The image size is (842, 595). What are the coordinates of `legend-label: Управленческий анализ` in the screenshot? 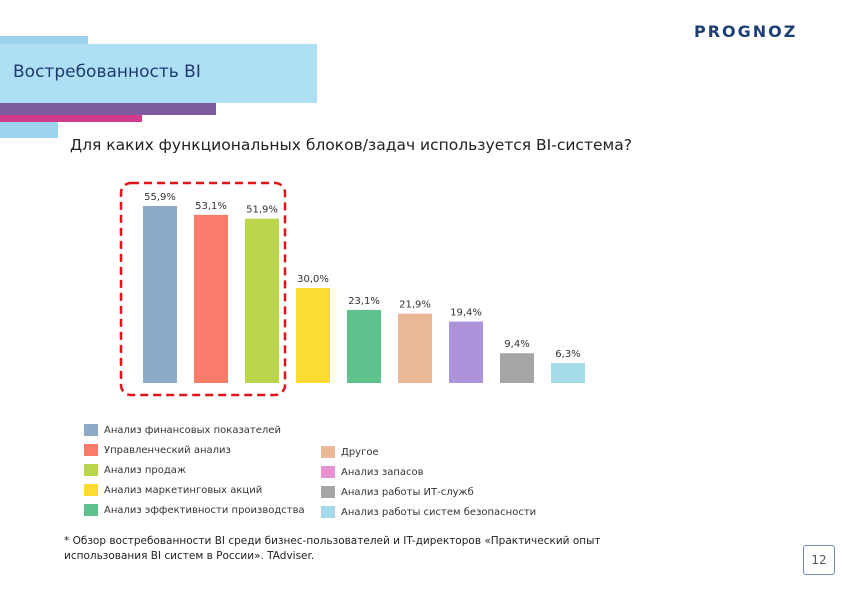 It's located at (167, 450).